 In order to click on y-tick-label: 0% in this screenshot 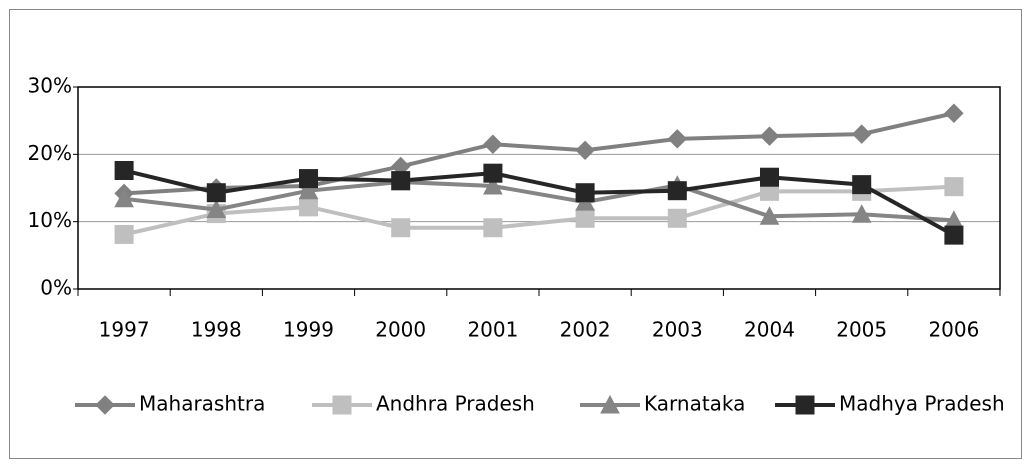, I will do `click(56, 288)`.